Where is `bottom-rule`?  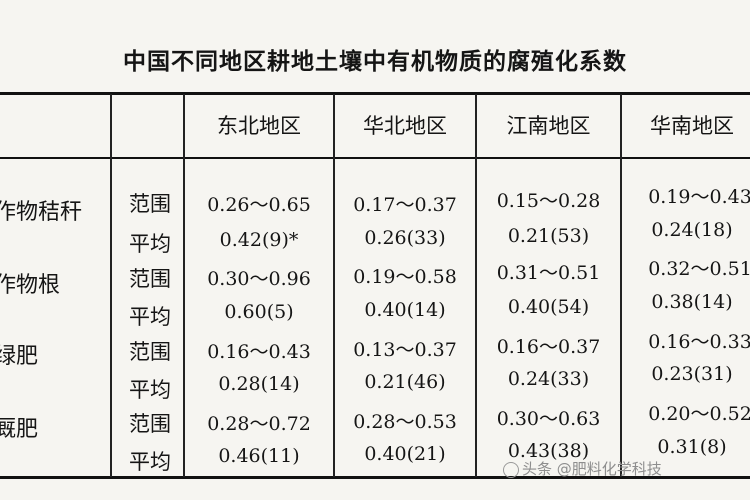
bottom-rule is located at coordinates (375, 477).